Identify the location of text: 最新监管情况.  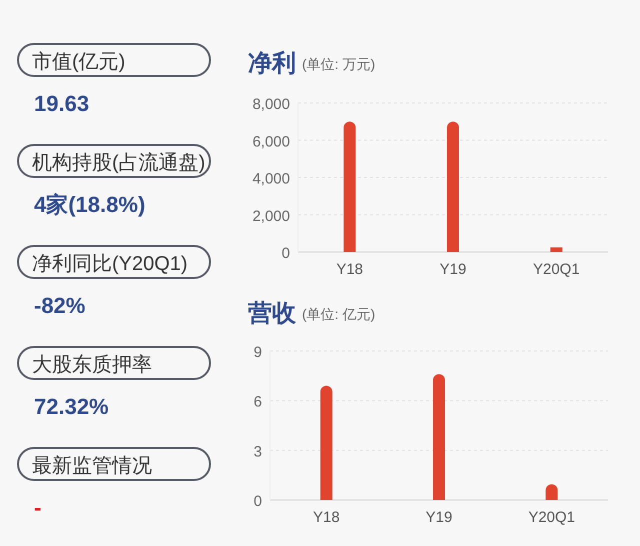
(92, 466).